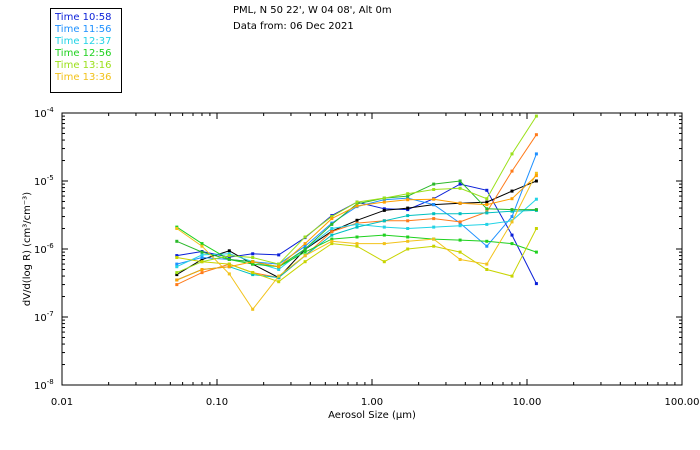 The height and width of the screenshot is (450, 700). Describe the element at coordinates (217, 402) in the screenshot. I see `x-tick-label: 0.10` at that location.